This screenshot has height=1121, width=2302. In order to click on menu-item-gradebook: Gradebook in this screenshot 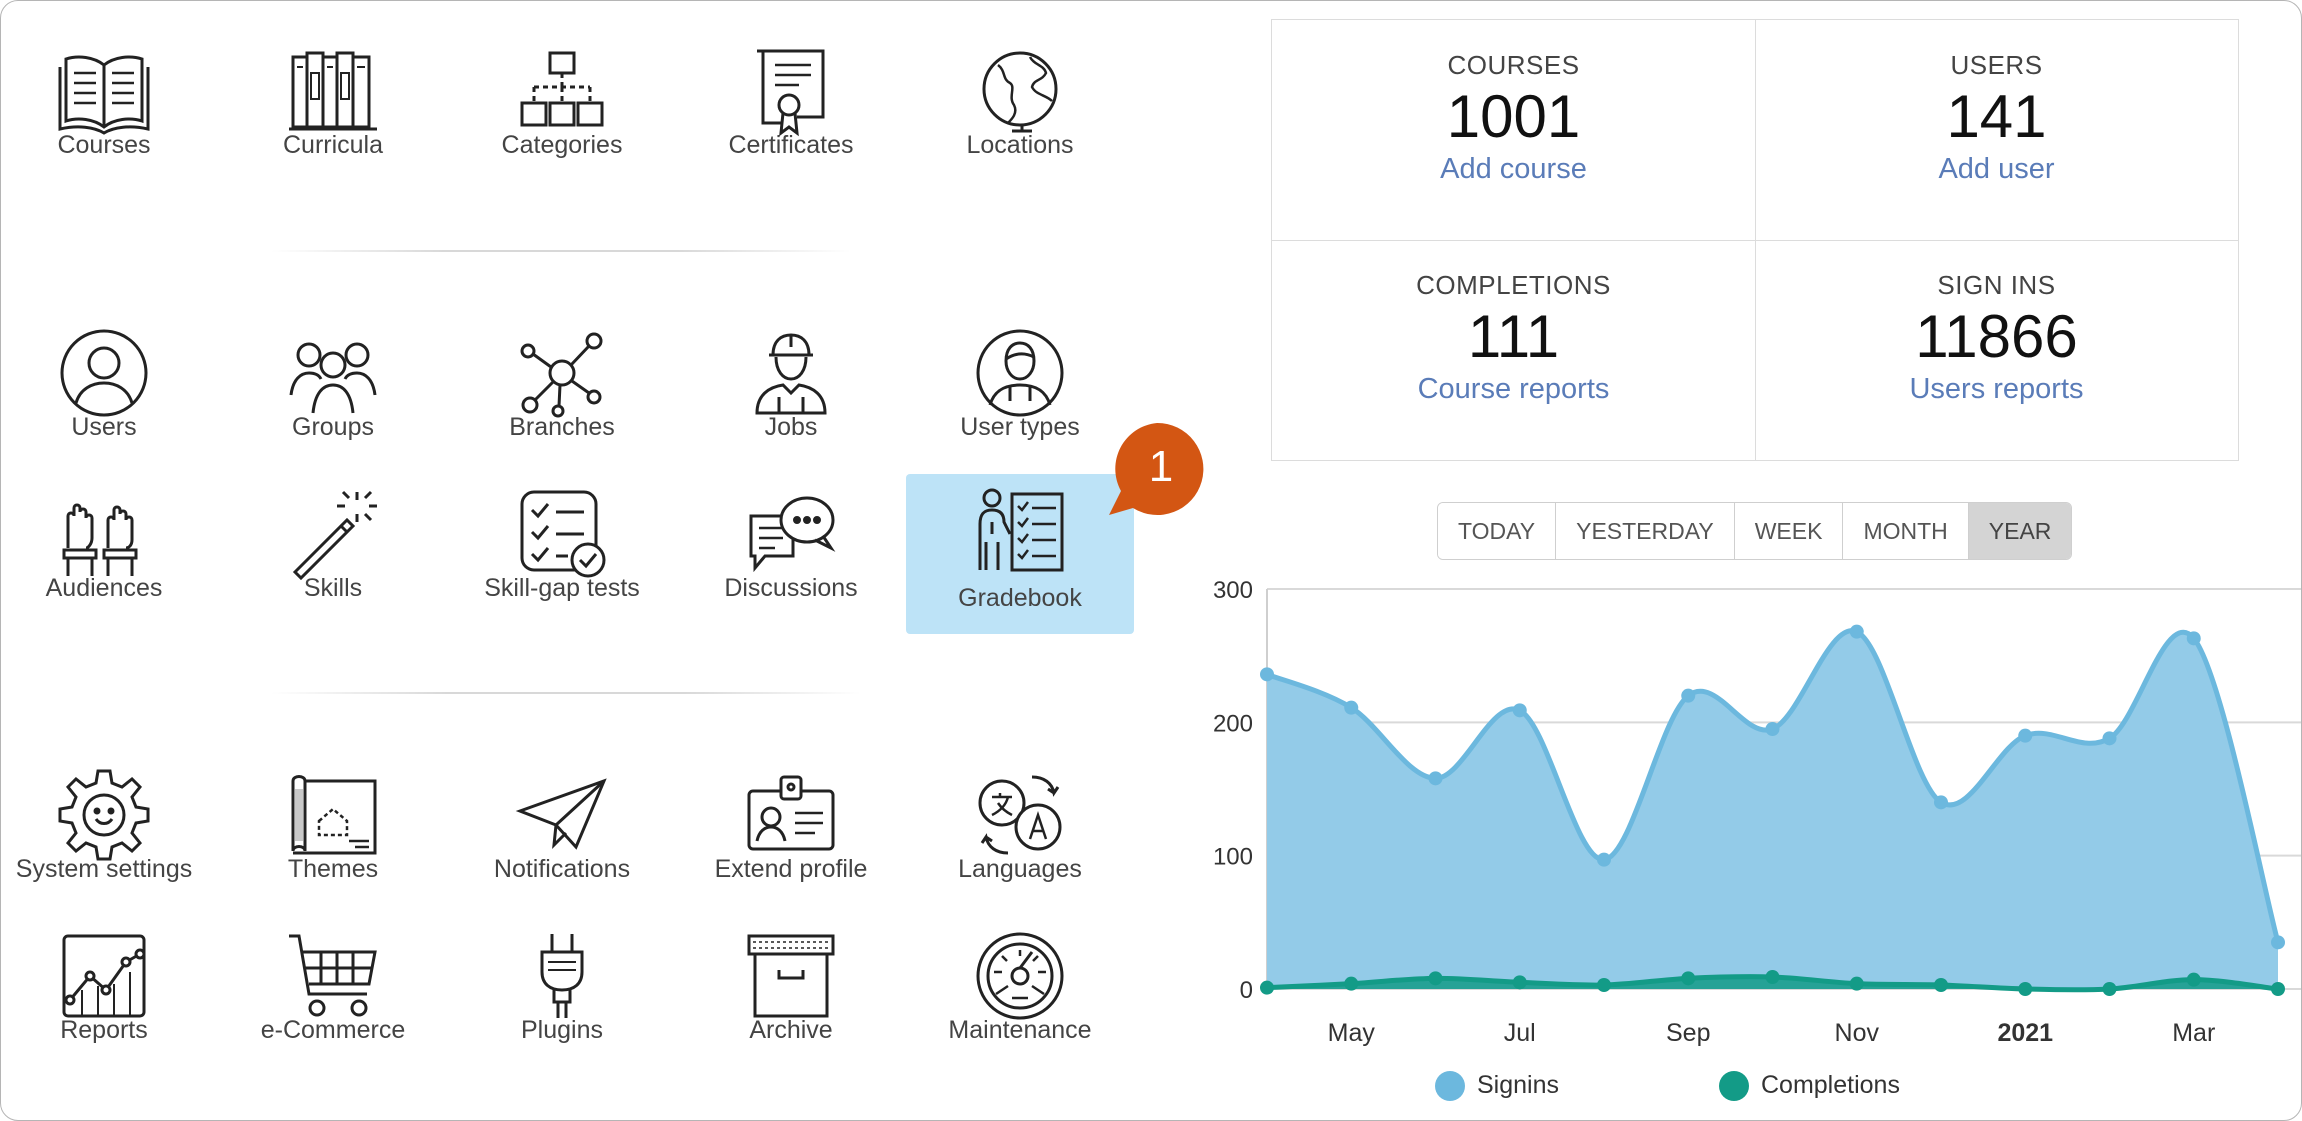, I will do `click(1020, 554)`.